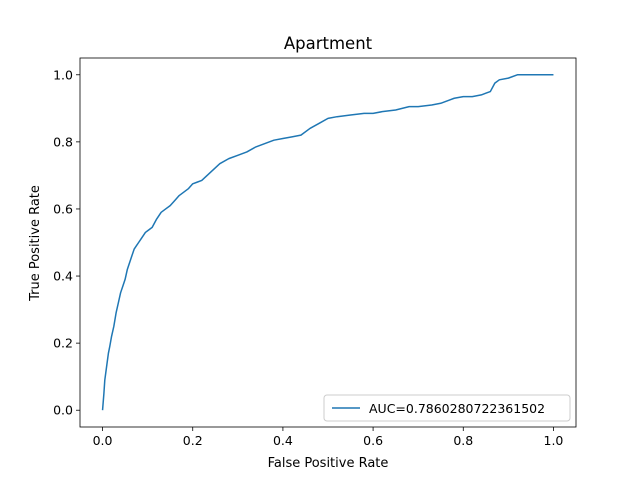 The height and width of the screenshot is (485, 640). What do you see at coordinates (103, 440) in the screenshot?
I see `x-tick-label: 0.0` at bounding box center [103, 440].